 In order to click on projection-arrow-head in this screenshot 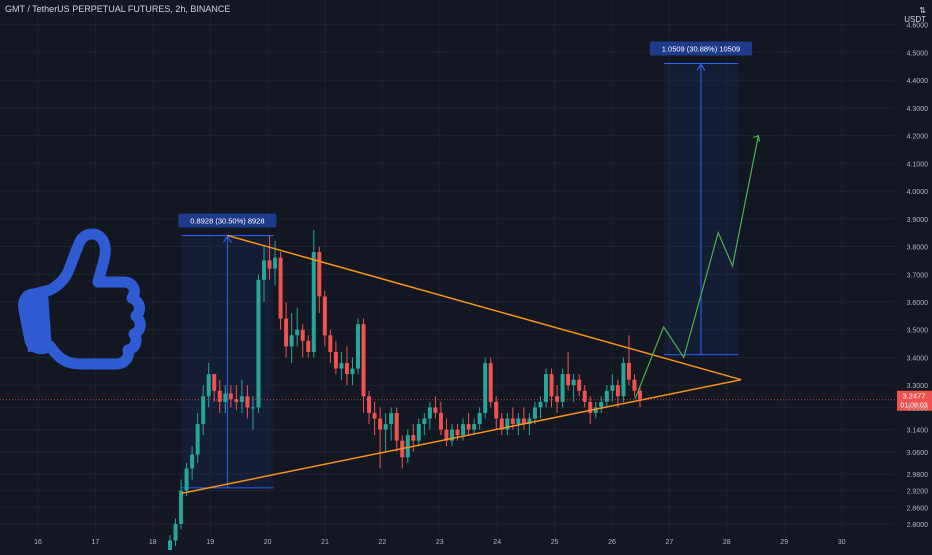, I will do `click(756, 138)`.